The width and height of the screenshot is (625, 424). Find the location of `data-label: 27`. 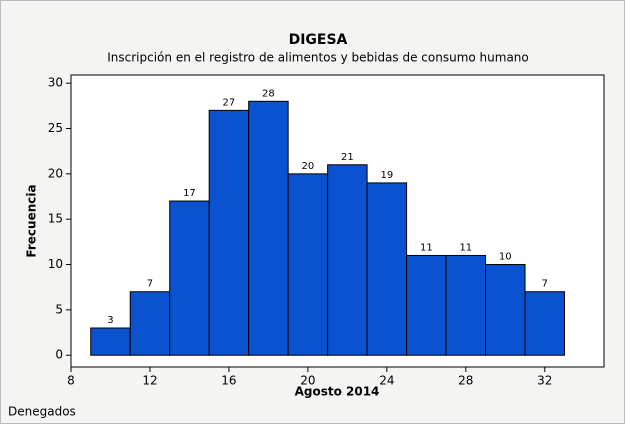

data-label: 27 is located at coordinates (229, 102).